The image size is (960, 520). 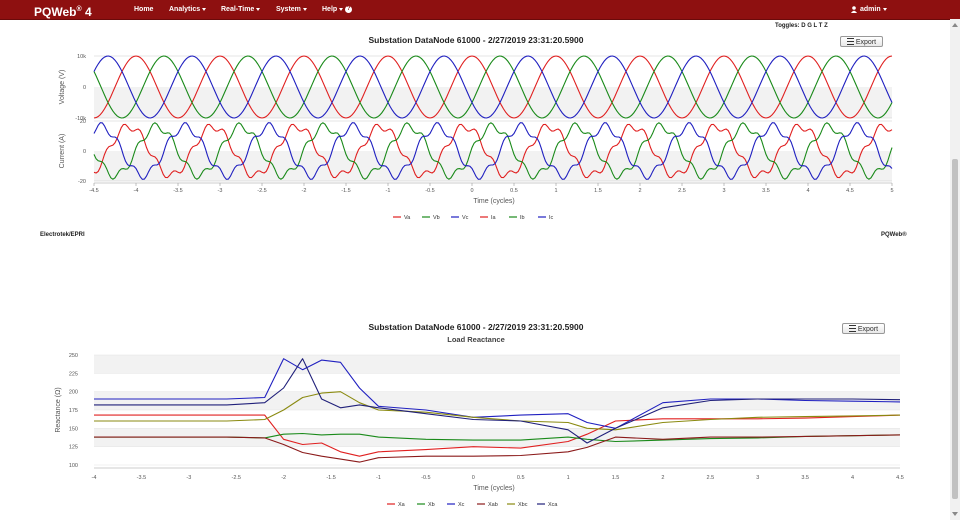 I want to click on y-tick-label: 100, so click(x=73, y=466).